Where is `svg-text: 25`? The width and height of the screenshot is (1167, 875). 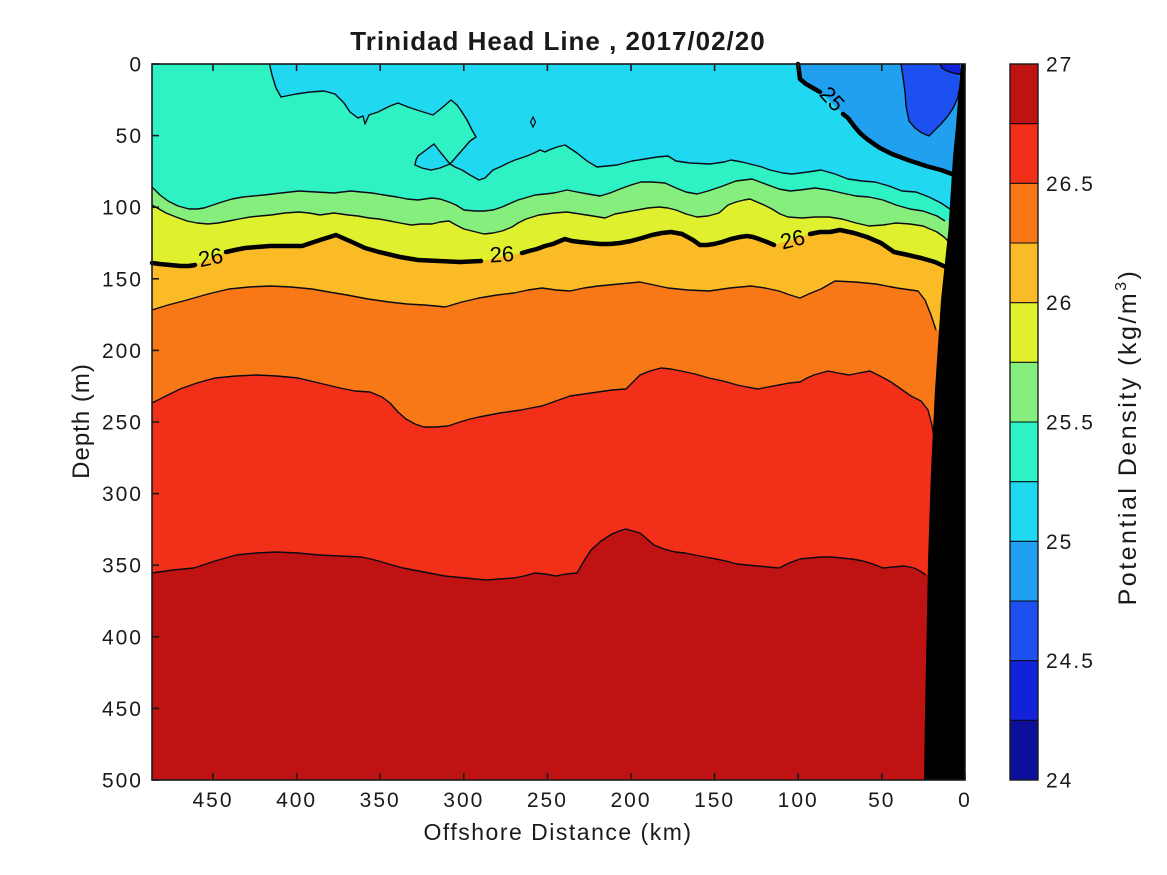 svg-text: 25 is located at coordinates (1059, 542).